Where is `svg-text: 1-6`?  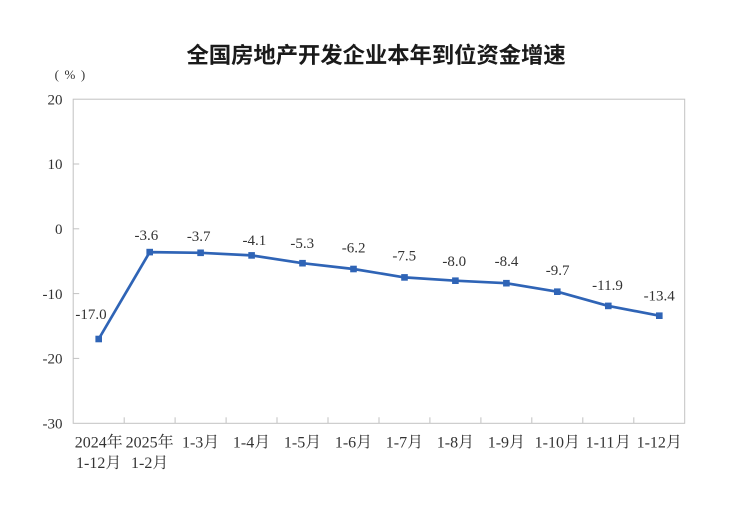 svg-text: 1-6 is located at coordinates (345, 442).